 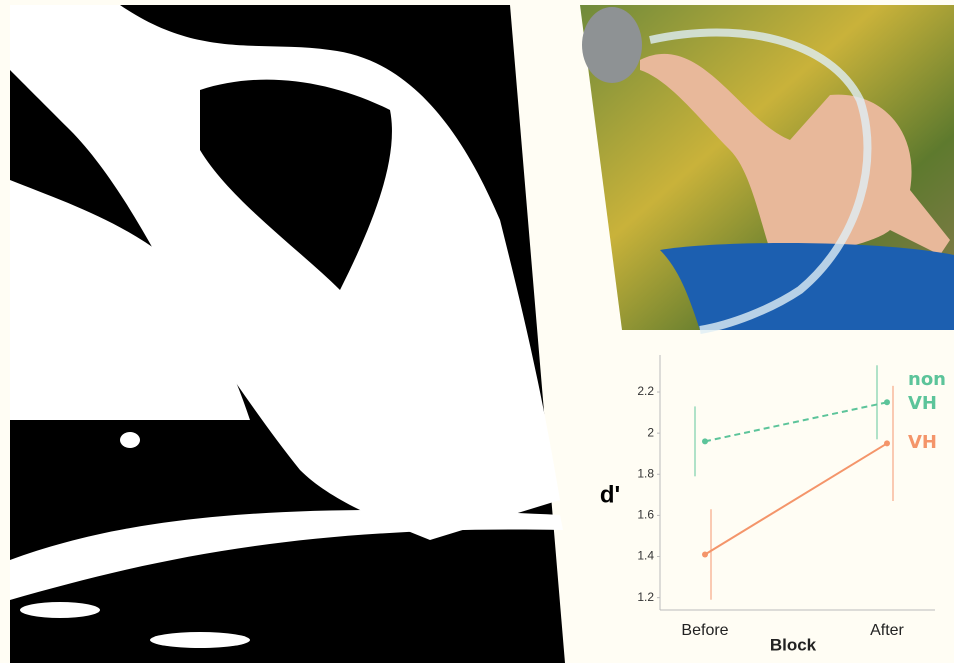 What do you see at coordinates (704, 630) in the screenshot?
I see `x-tick-label: Before` at bounding box center [704, 630].